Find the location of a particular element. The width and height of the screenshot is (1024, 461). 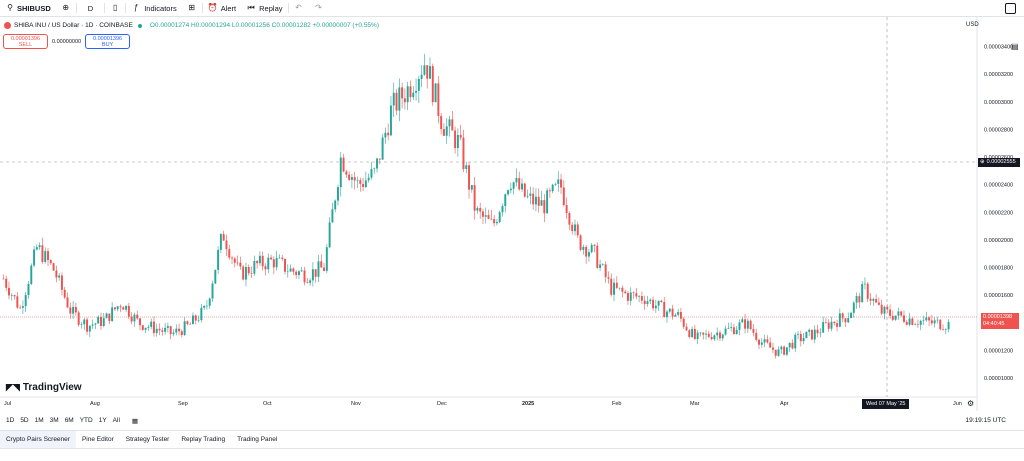

range-1d: 1D is located at coordinates (10, 420).